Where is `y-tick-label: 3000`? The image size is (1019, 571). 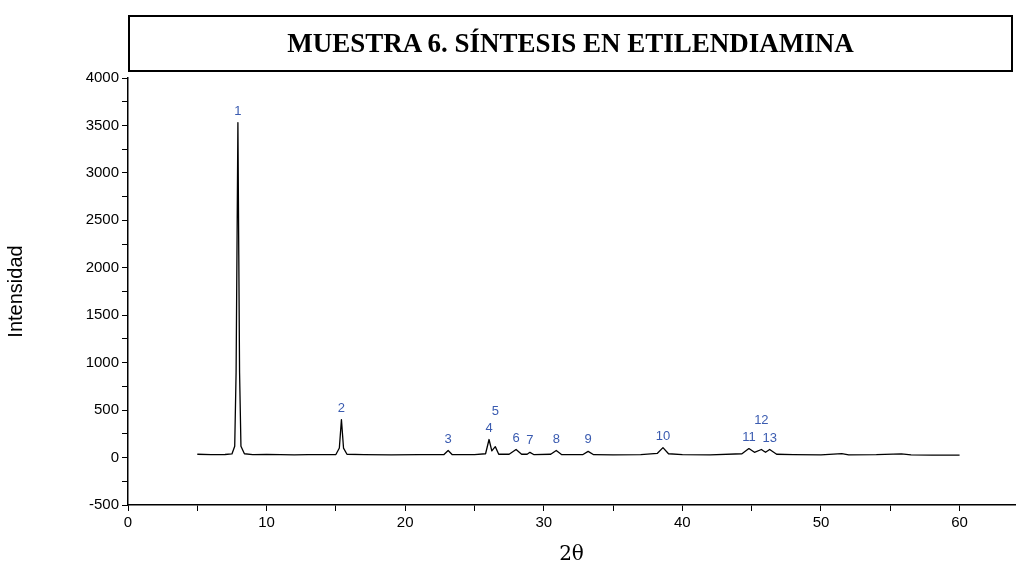
y-tick-label: 3000 is located at coordinates (102, 172).